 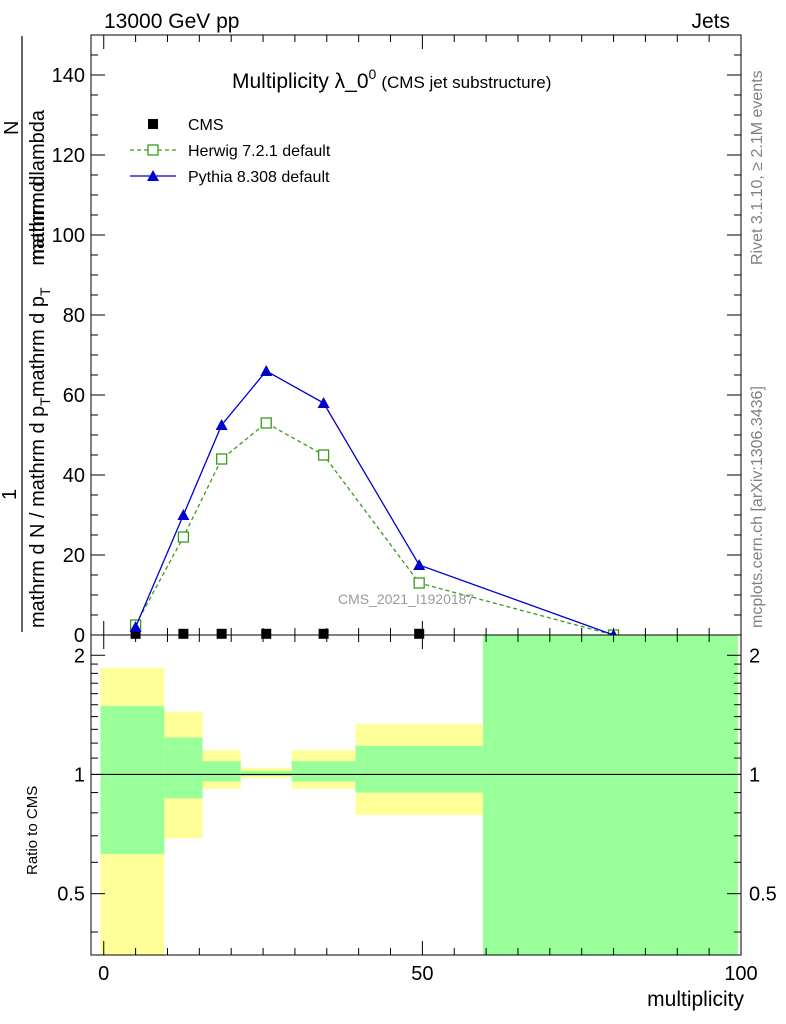 What do you see at coordinates (406, 599) in the screenshot?
I see `analysis-watermark: CMS_2021_I1920187` at bounding box center [406, 599].